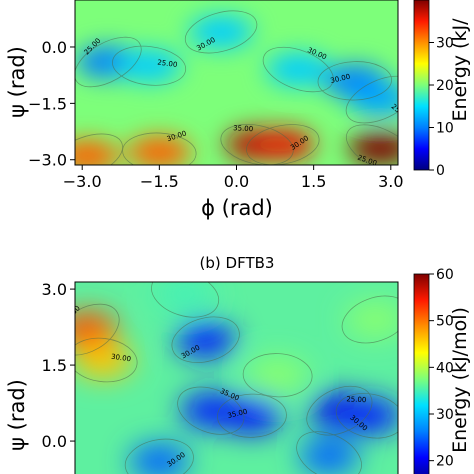  Describe the element at coordinates (237, 208) in the screenshot. I see `panel-a-x-label: ϕ (rad)` at that location.